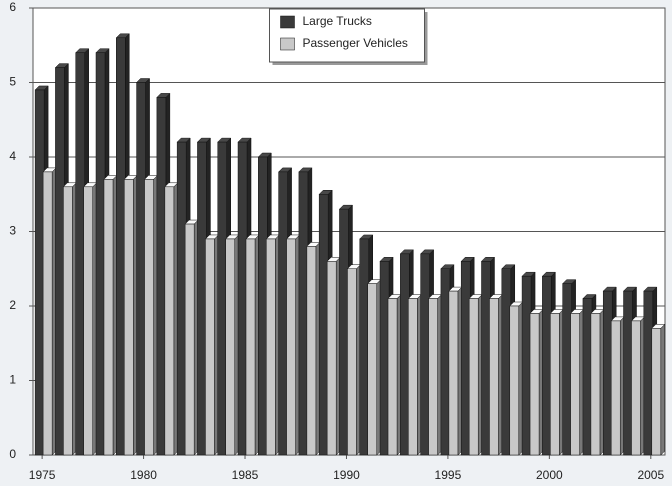  I want to click on y-tick-label: 6, so click(12, 7).